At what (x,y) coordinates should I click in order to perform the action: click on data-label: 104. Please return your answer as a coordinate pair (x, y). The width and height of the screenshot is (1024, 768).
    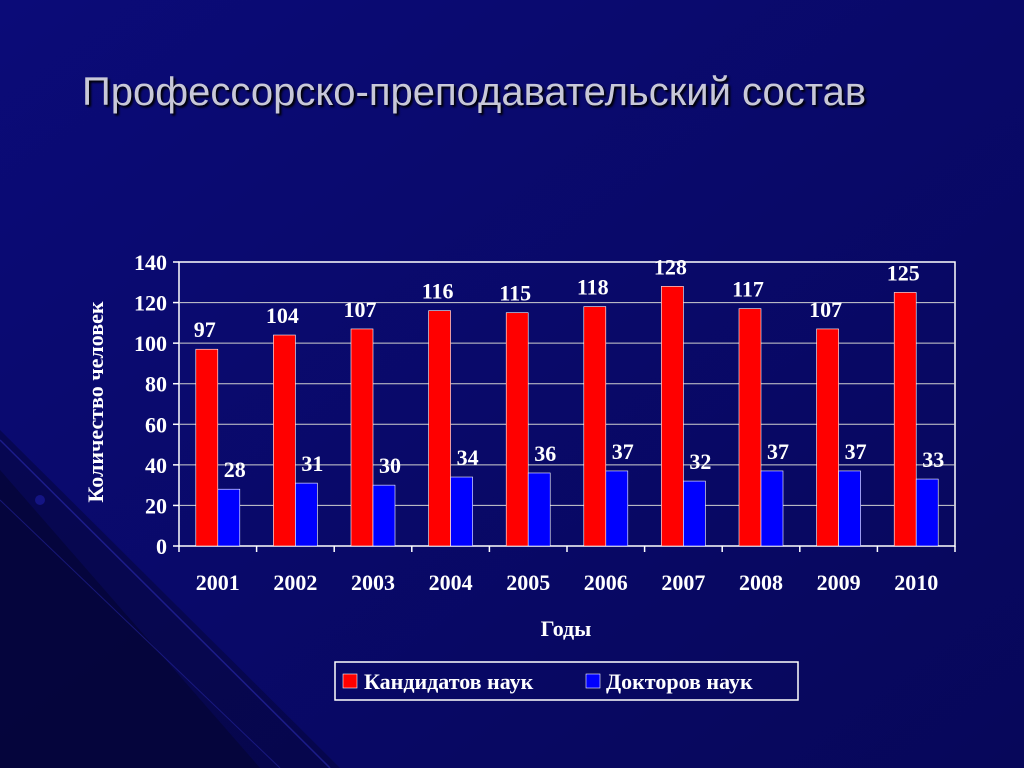
    Looking at the image, I should click on (282, 315).